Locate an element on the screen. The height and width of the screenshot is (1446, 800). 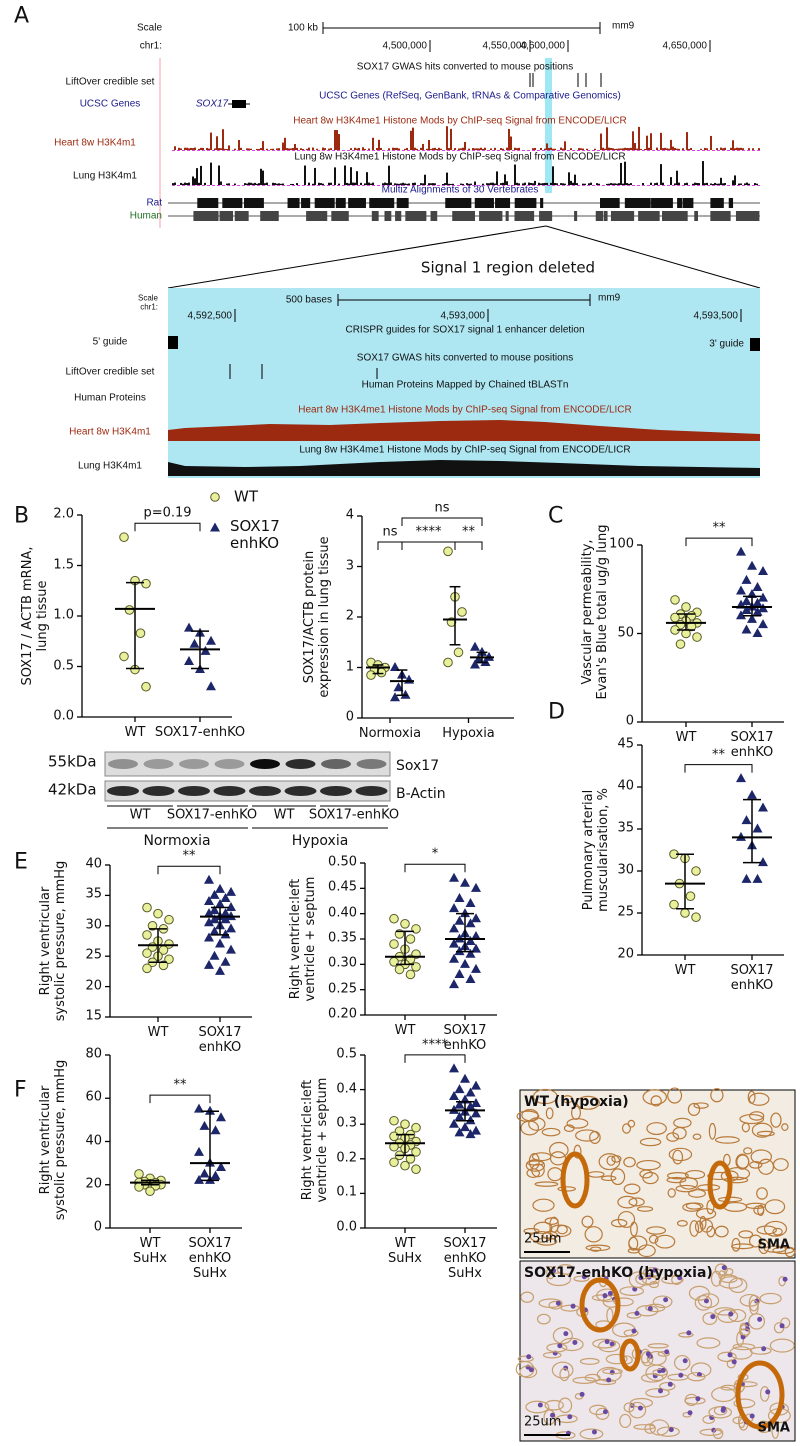
y-tick-label: 1 is located at coordinates (349, 667).